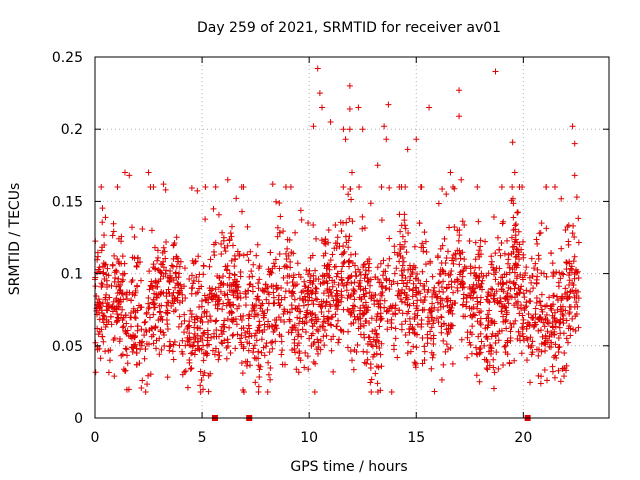 This screenshot has height=480, width=640. Describe the element at coordinates (309, 438) in the screenshot. I see `x-tick-label: 10` at that location.